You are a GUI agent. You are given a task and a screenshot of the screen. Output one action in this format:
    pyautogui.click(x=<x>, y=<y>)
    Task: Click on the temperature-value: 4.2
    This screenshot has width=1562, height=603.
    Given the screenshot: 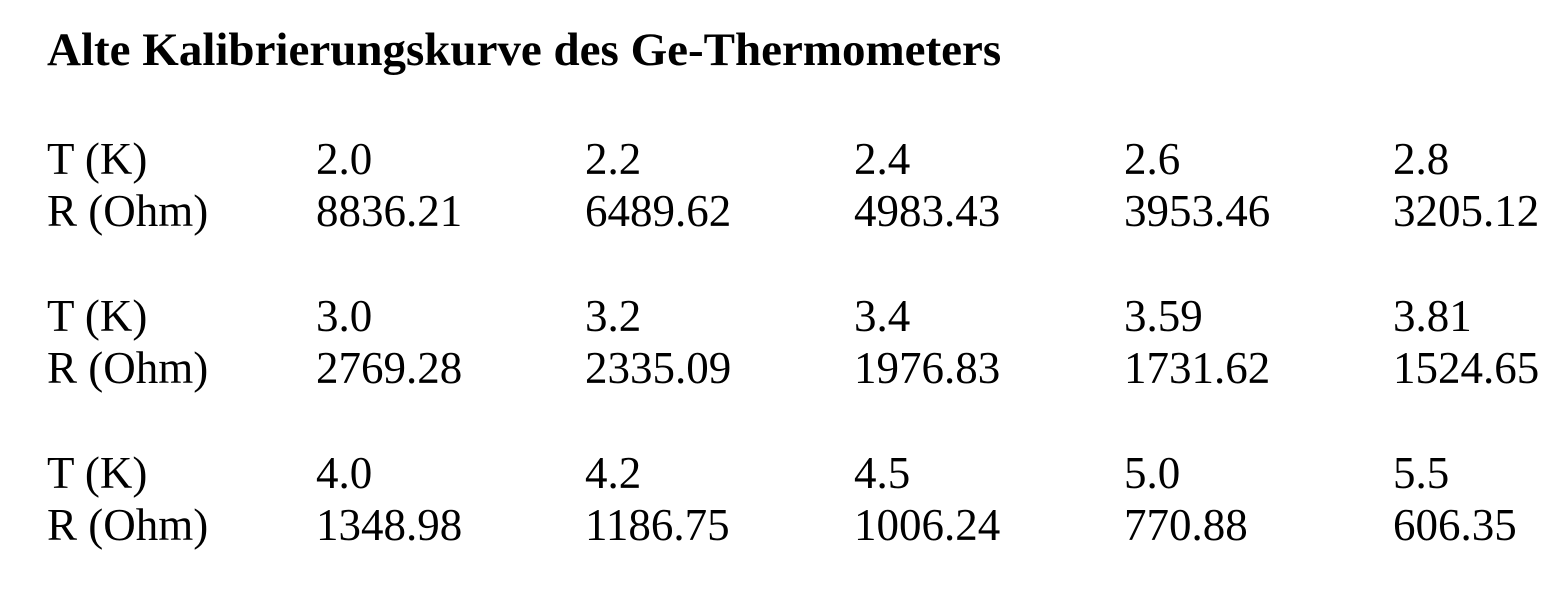 What is the action you would take?
    pyautogui.click(x=613, y=473)
    